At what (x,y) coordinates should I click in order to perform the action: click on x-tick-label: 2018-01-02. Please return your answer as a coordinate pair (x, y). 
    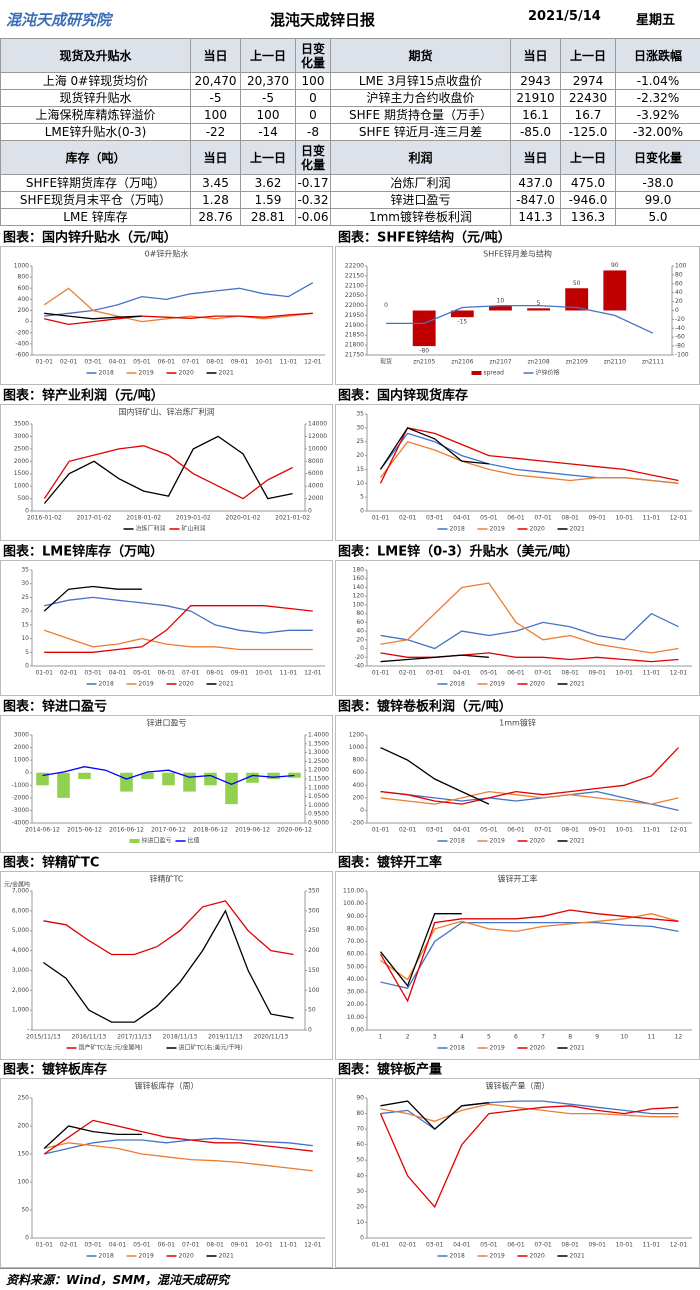
    Looking at the image, I should click on (143, 518).